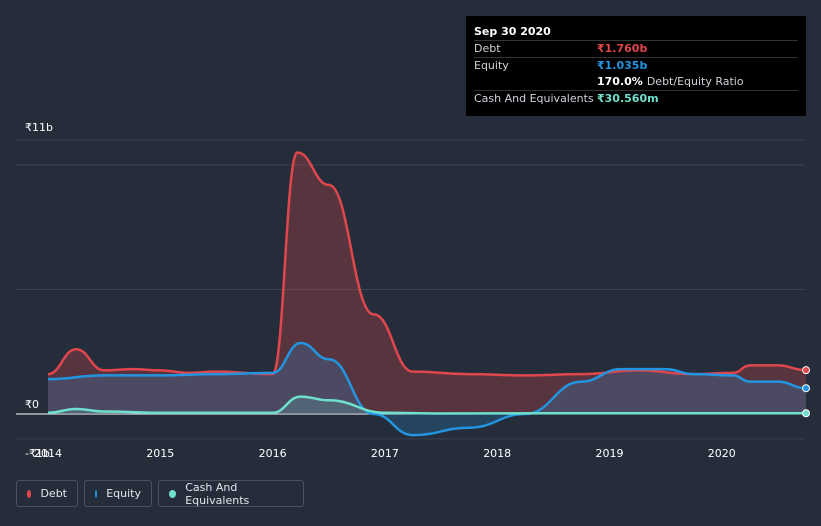 The width and height of the screenshot is (821, 526). Describe the element at coordinates (39, 290) in the screenshot. I see `y-axis-labels: ₹11b ₹0 -₹1b` at that location.